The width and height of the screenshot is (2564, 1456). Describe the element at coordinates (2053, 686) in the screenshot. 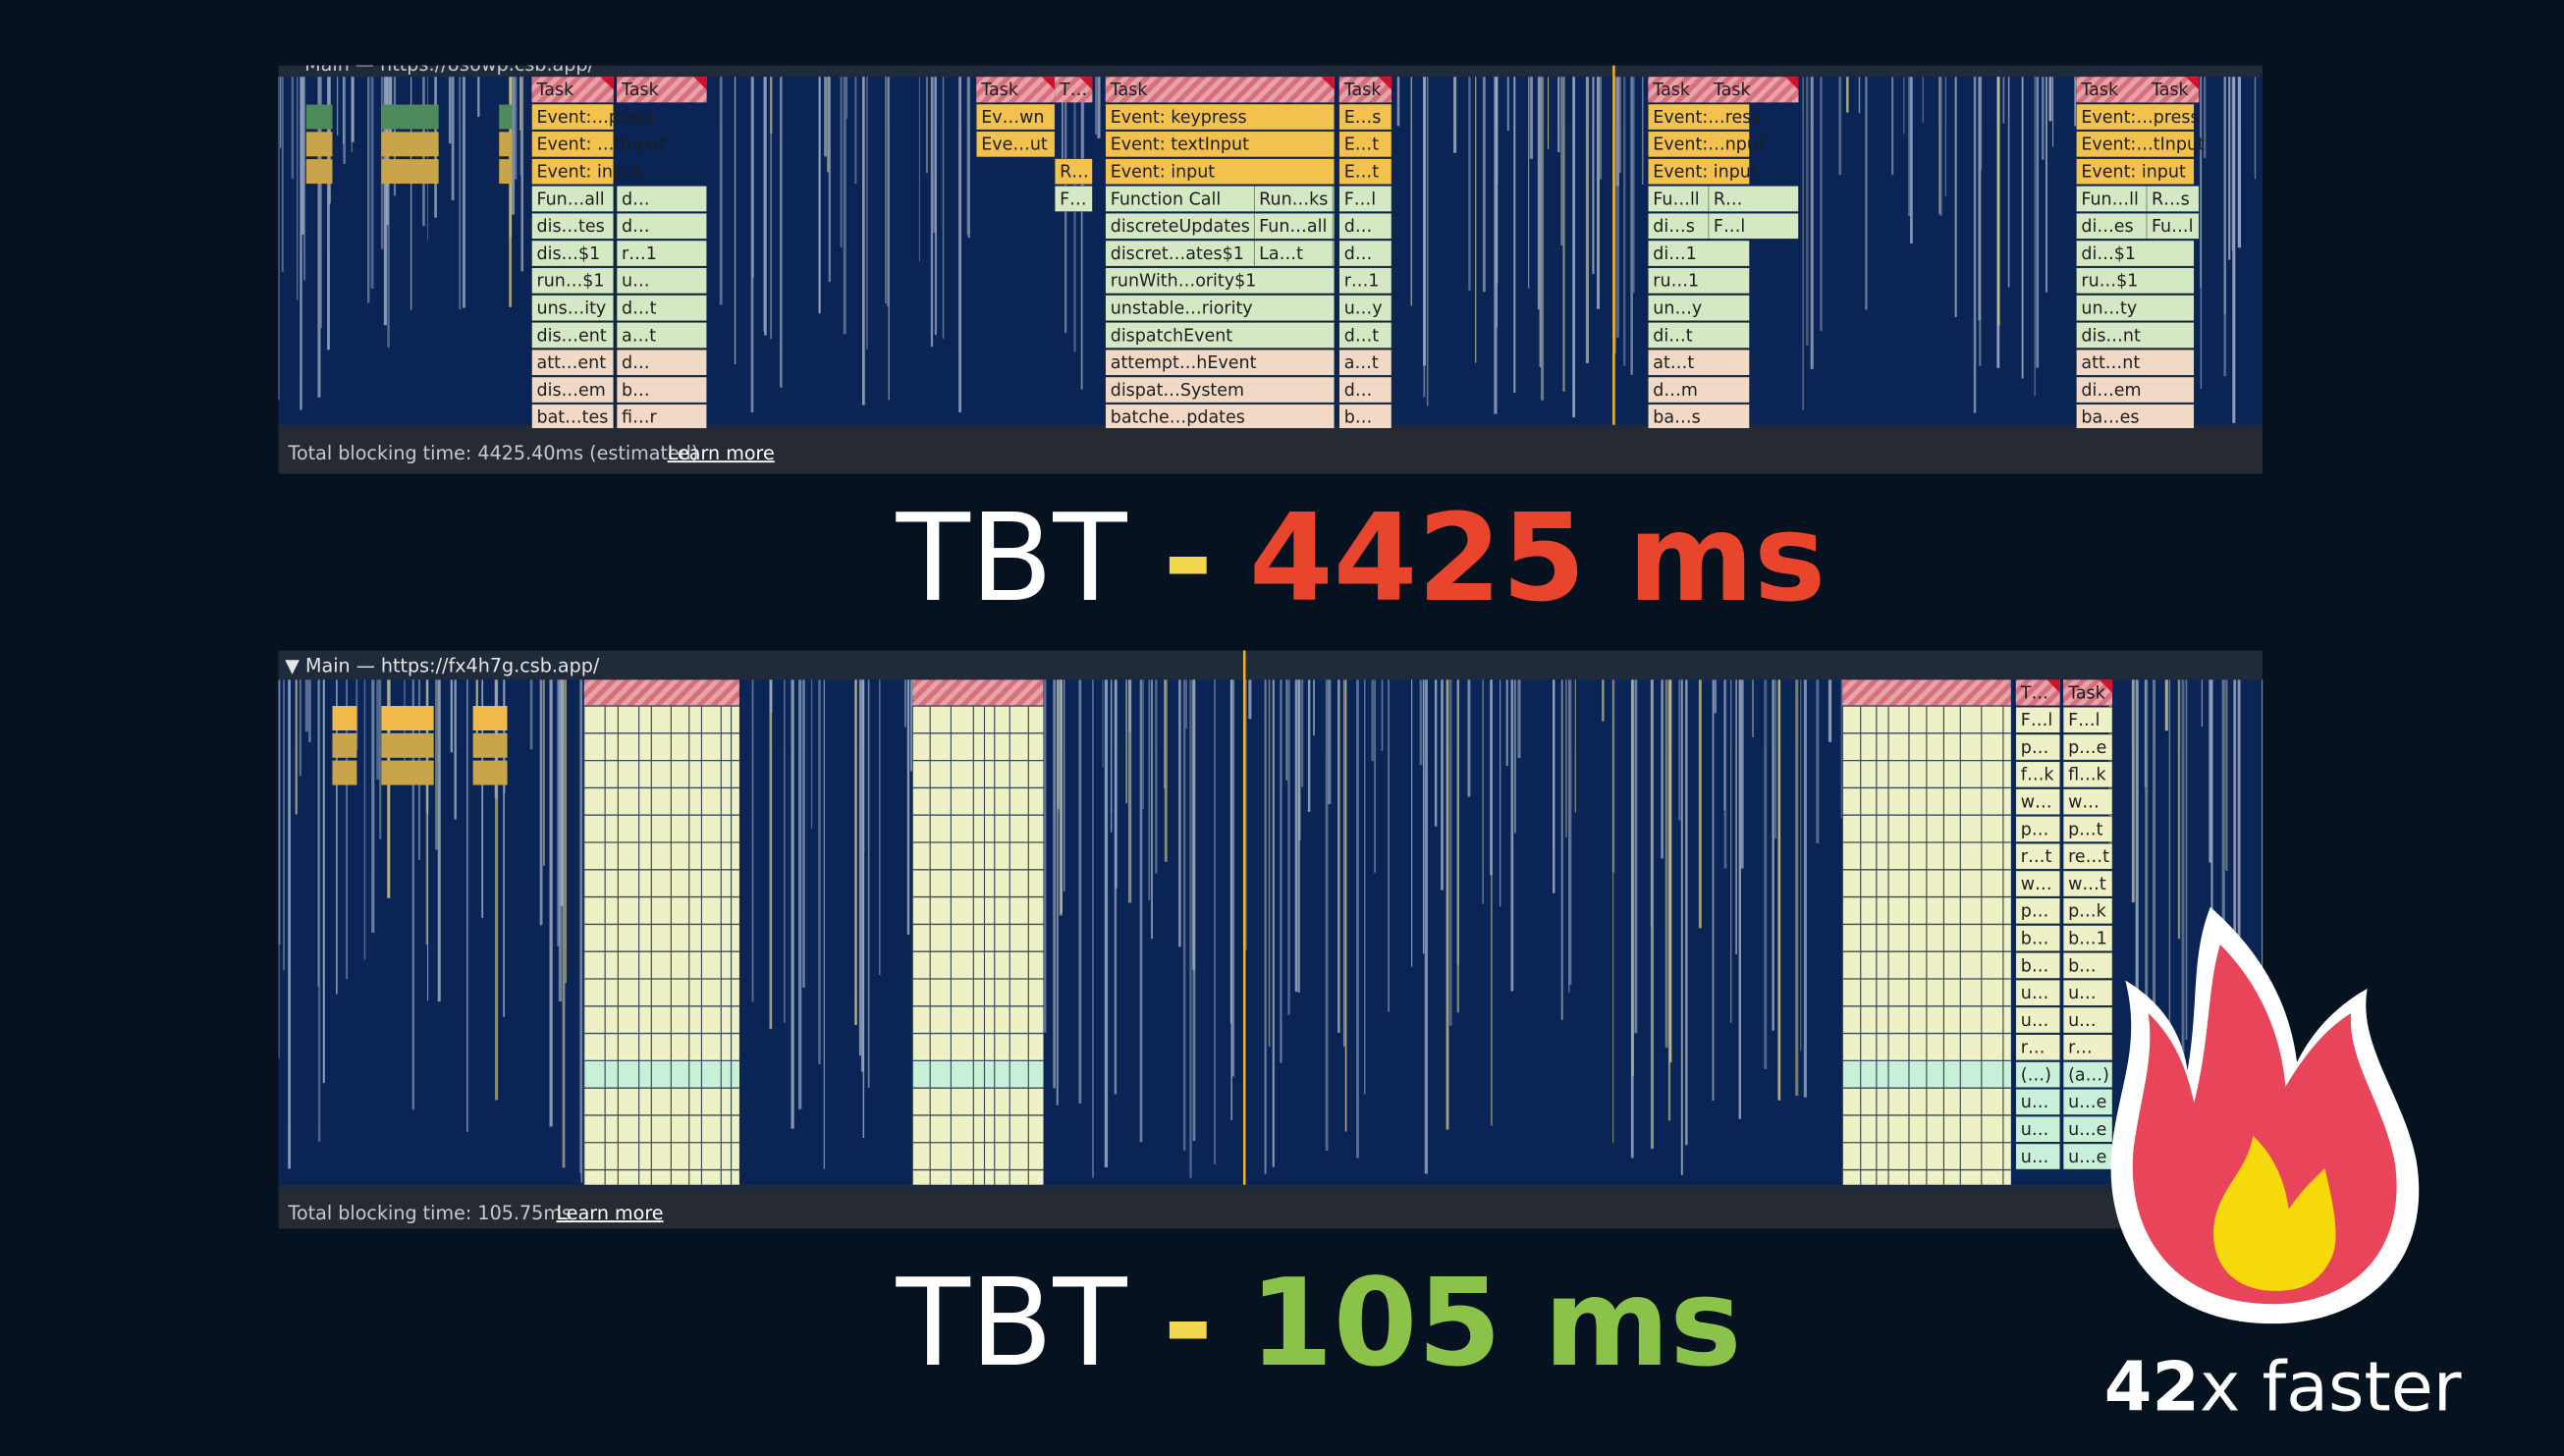

I see `long-task-flag` at that location.